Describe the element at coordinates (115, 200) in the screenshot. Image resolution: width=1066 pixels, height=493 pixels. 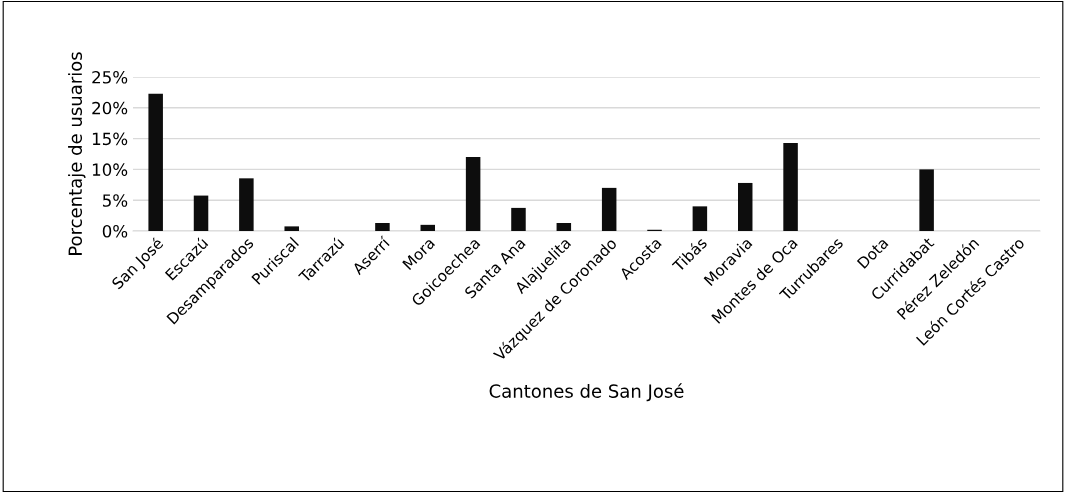
I see `y-tick-label: 5%` at that location.